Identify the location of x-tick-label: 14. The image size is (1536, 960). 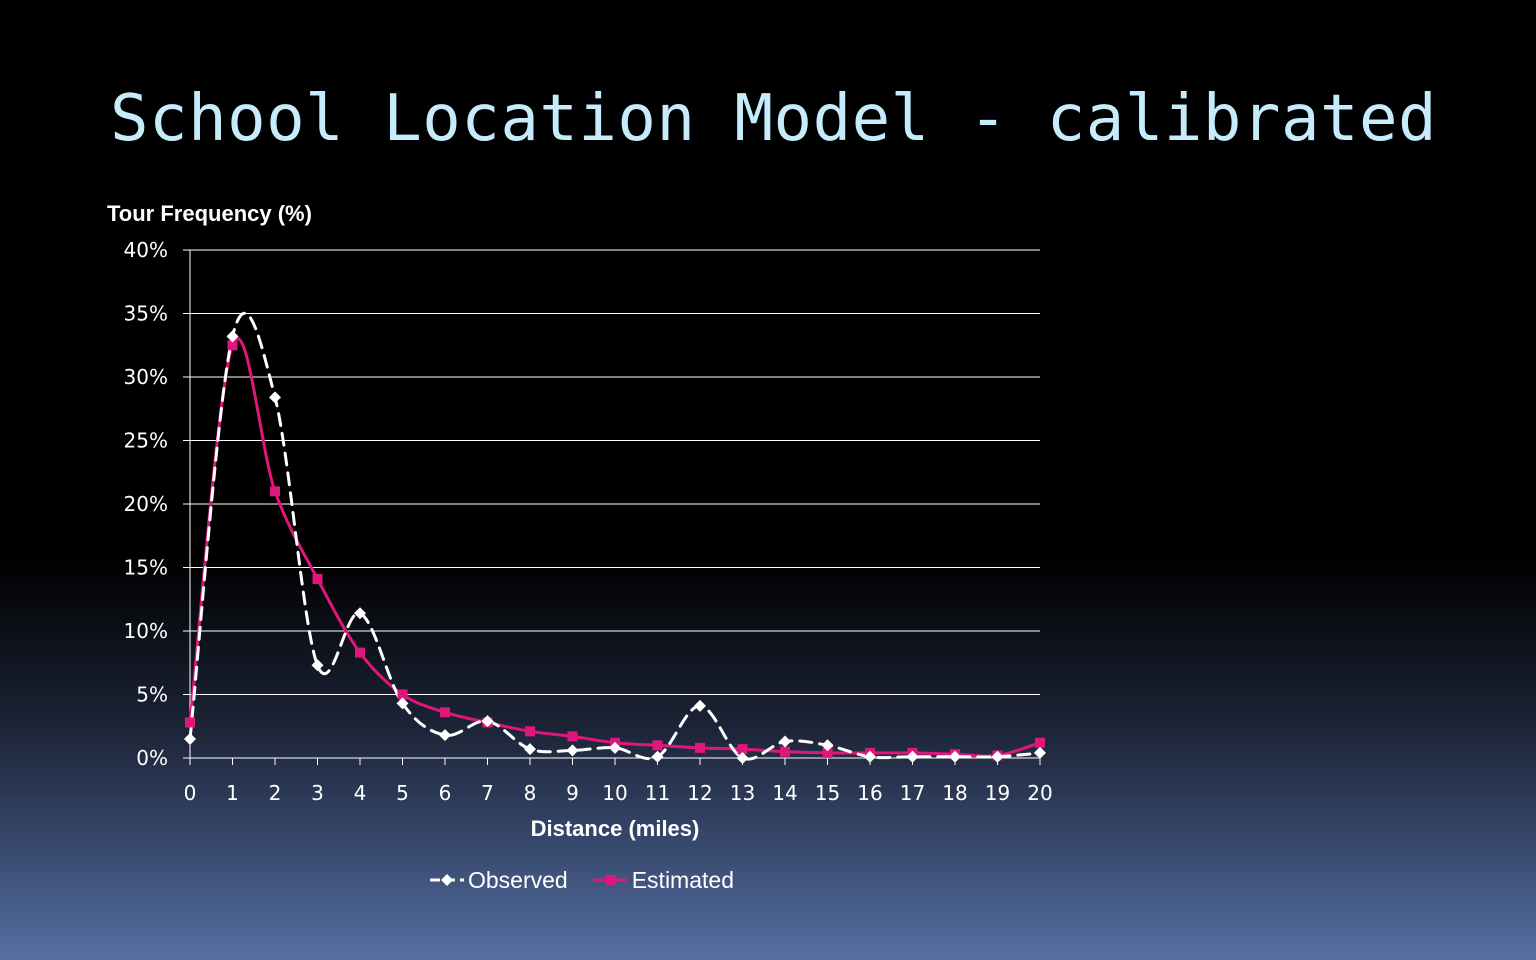
(784, 793).